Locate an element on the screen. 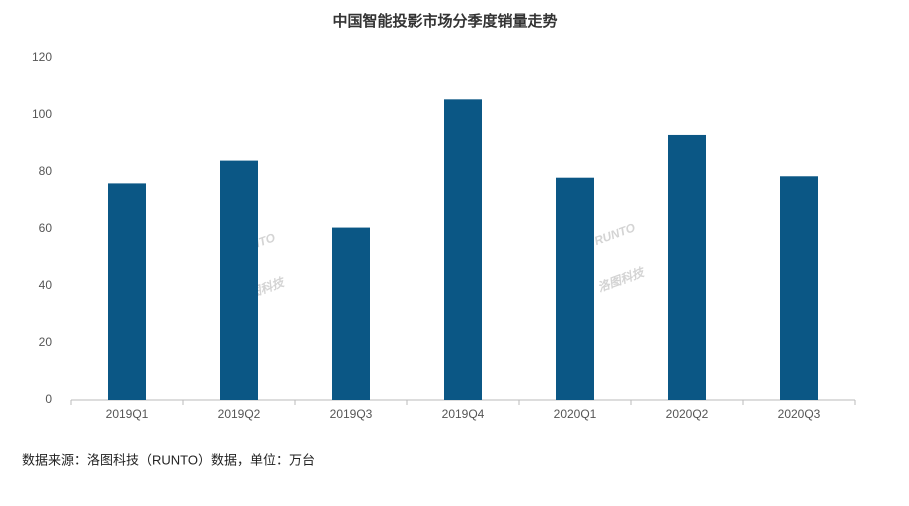  chart-title: 中国智能投影市场分季度销量走势 is located at coordinates (444, 21).